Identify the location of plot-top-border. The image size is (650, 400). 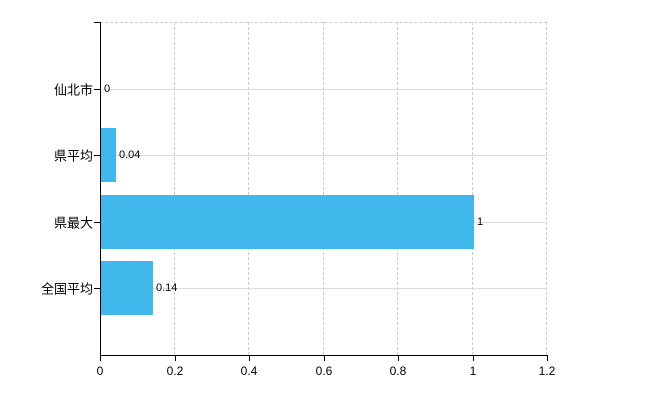
(323, 22).